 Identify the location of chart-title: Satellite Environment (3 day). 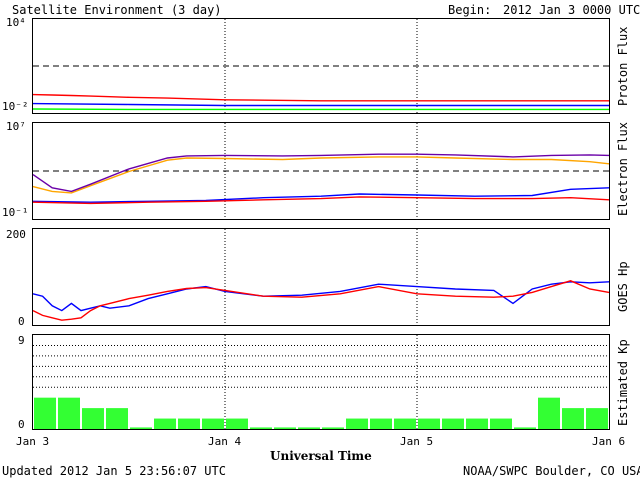
(117, 10).